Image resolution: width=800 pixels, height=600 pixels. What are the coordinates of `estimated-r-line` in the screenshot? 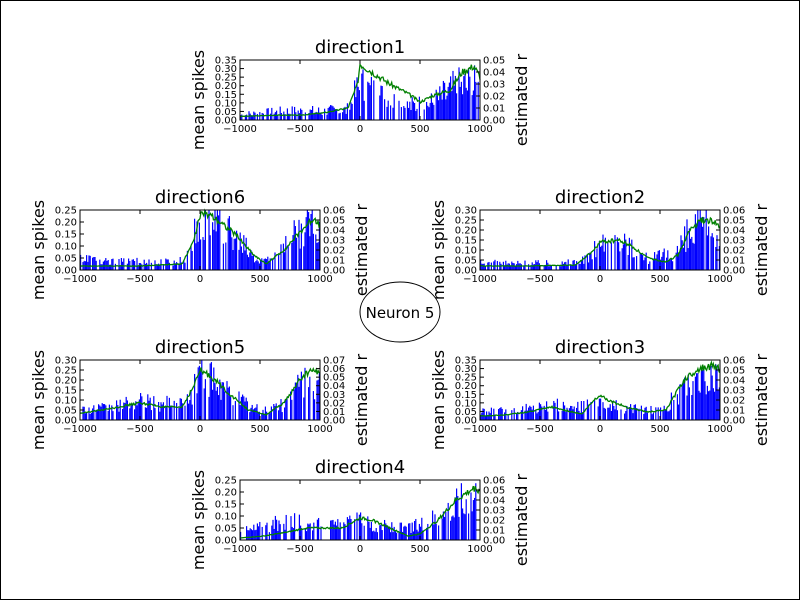 It's located at (360, 512).